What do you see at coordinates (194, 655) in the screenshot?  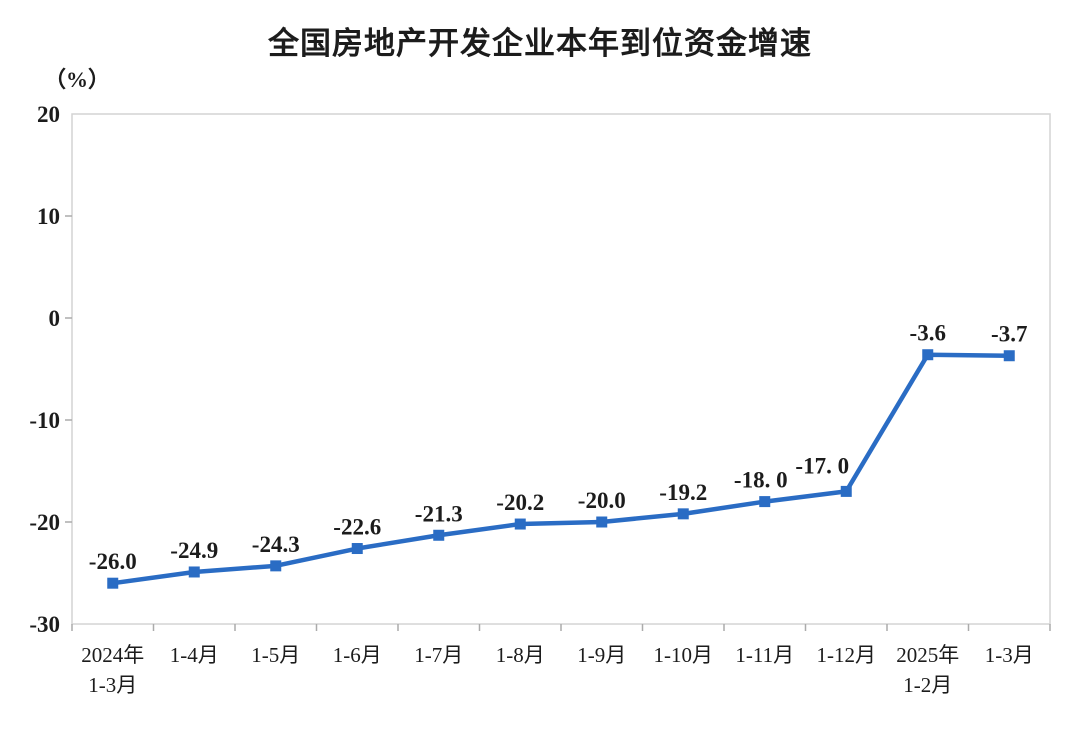 I see `x-tick-label: 1-4月` at bounding box center [194, 655].